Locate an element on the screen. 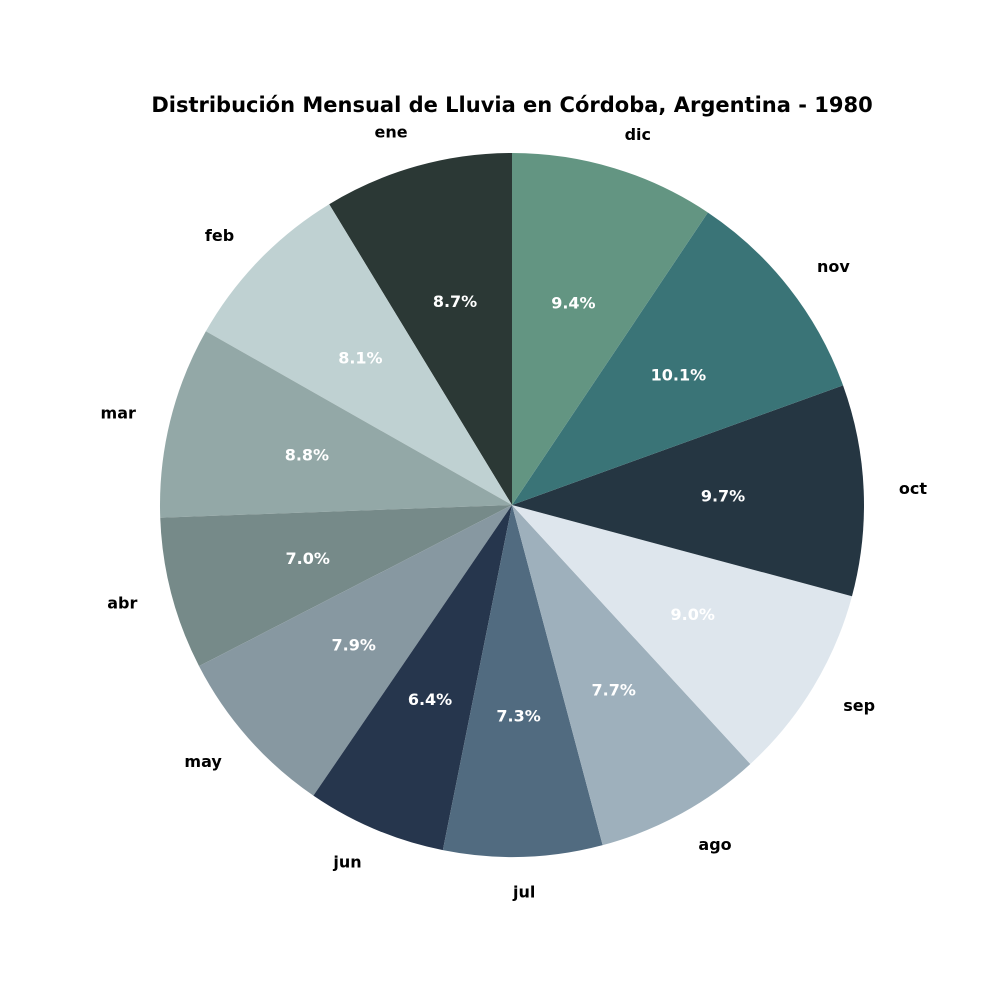 This screenshot has height=1000, width=1000. slice-label-nov: nov is located at coordinates (833, 266).